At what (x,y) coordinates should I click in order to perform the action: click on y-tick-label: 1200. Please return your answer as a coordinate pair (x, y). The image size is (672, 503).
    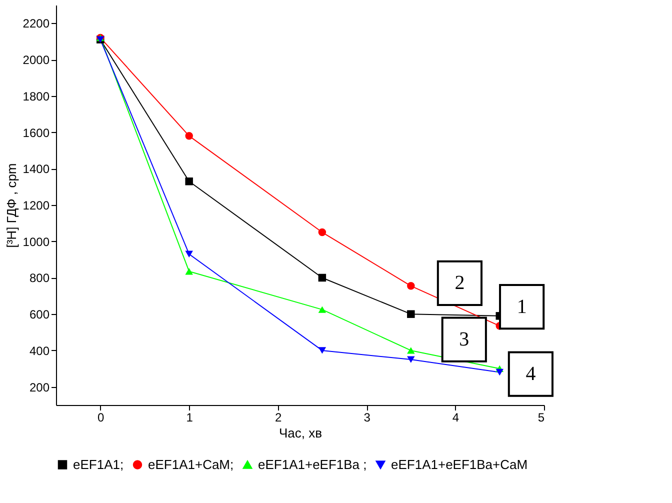
    Looking at the image, I should click on (36, 205).